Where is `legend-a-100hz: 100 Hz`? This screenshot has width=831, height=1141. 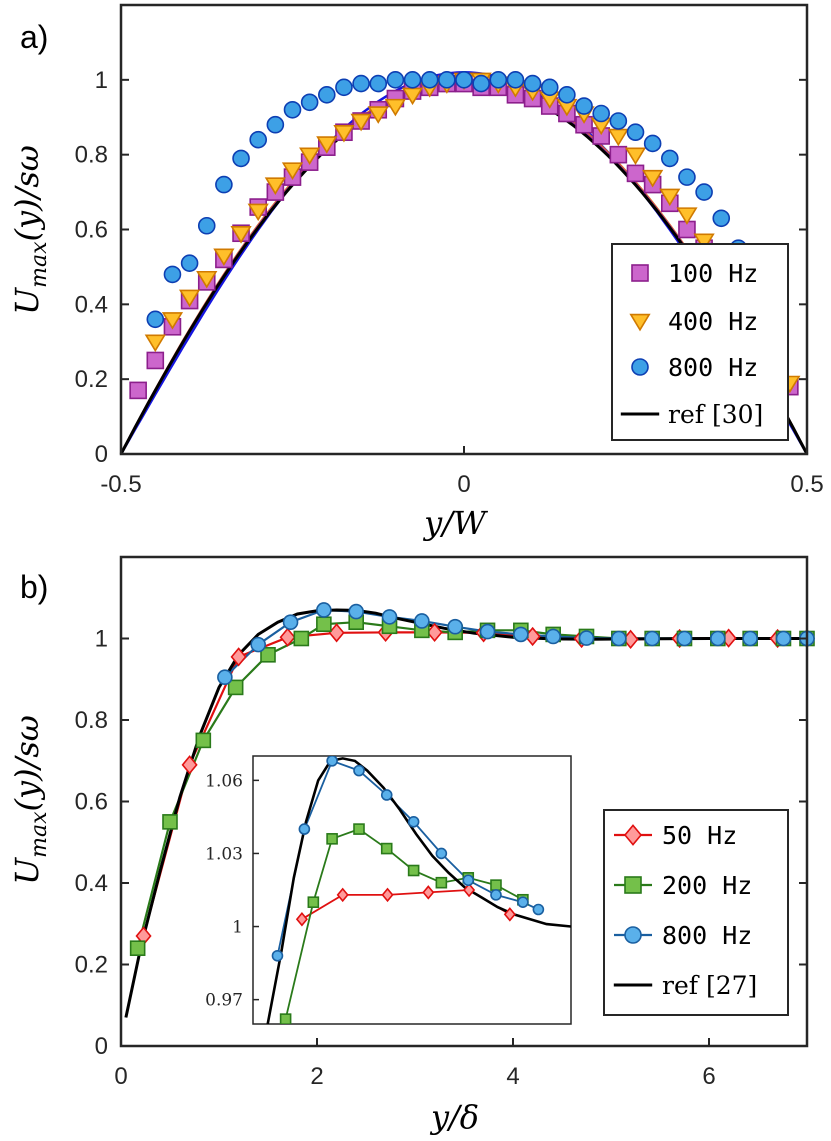 legend-a-100hz: 100 Hz is located at coordinates (713, 273).